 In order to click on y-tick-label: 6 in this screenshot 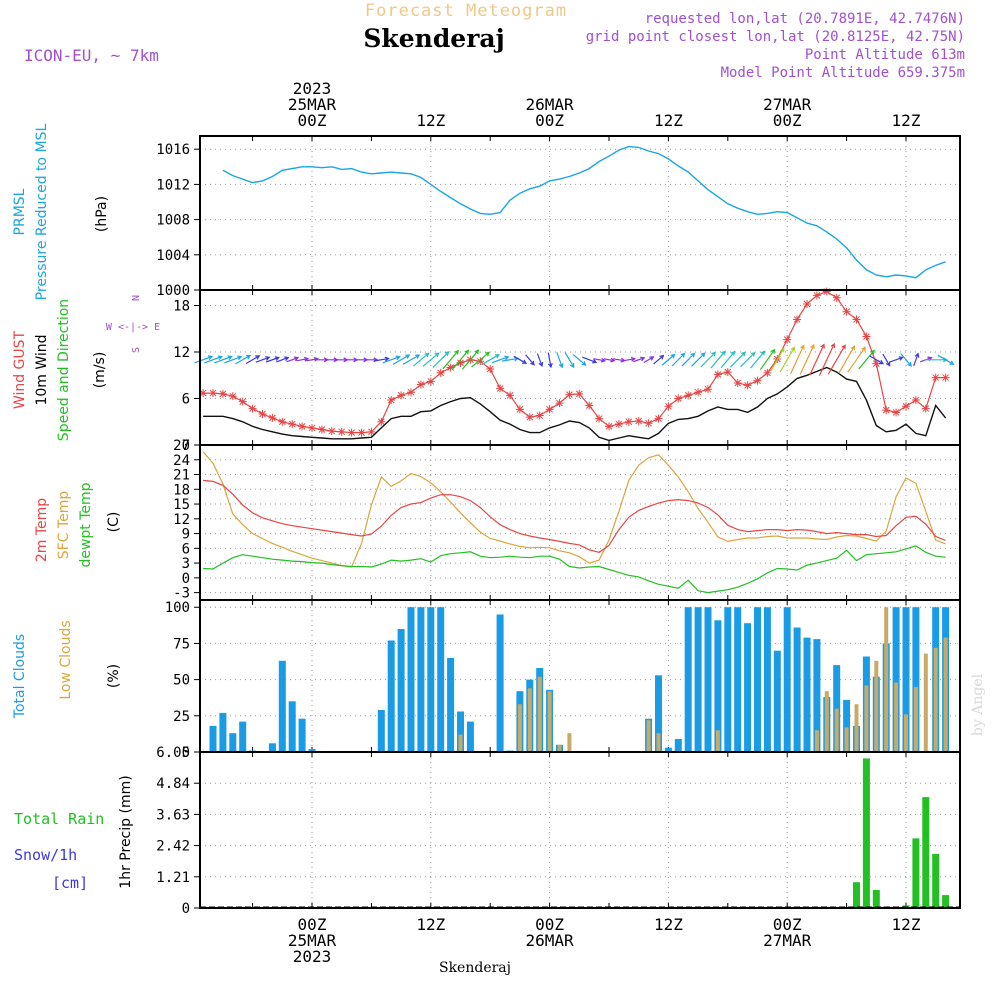, I will do `click(186, 549)`.